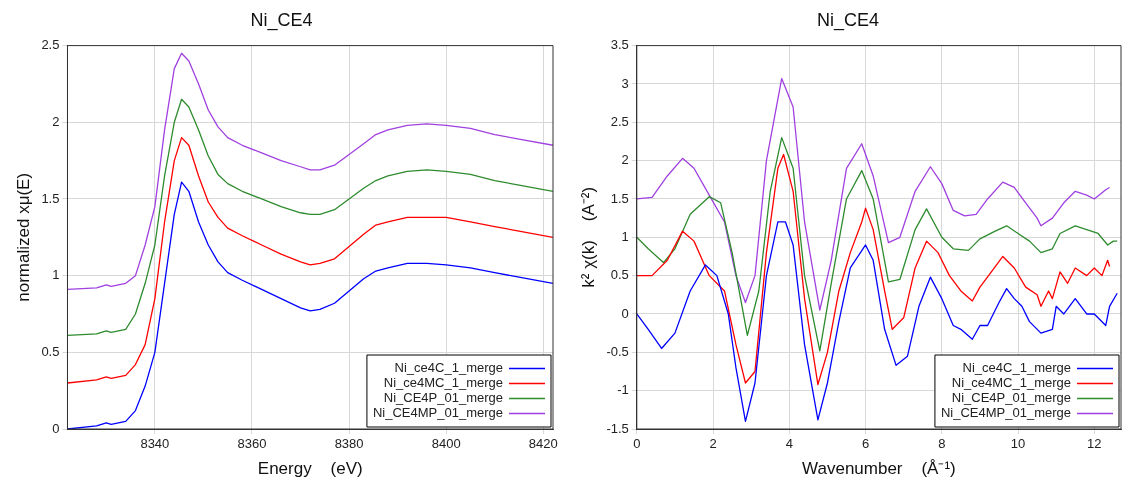 The width and height of the screenshot is (1133, 488). What do you see at coordinates (617, 351) in the screenshot?
I see `y-tick-label: -0.5` at bounding box center [617, 351].